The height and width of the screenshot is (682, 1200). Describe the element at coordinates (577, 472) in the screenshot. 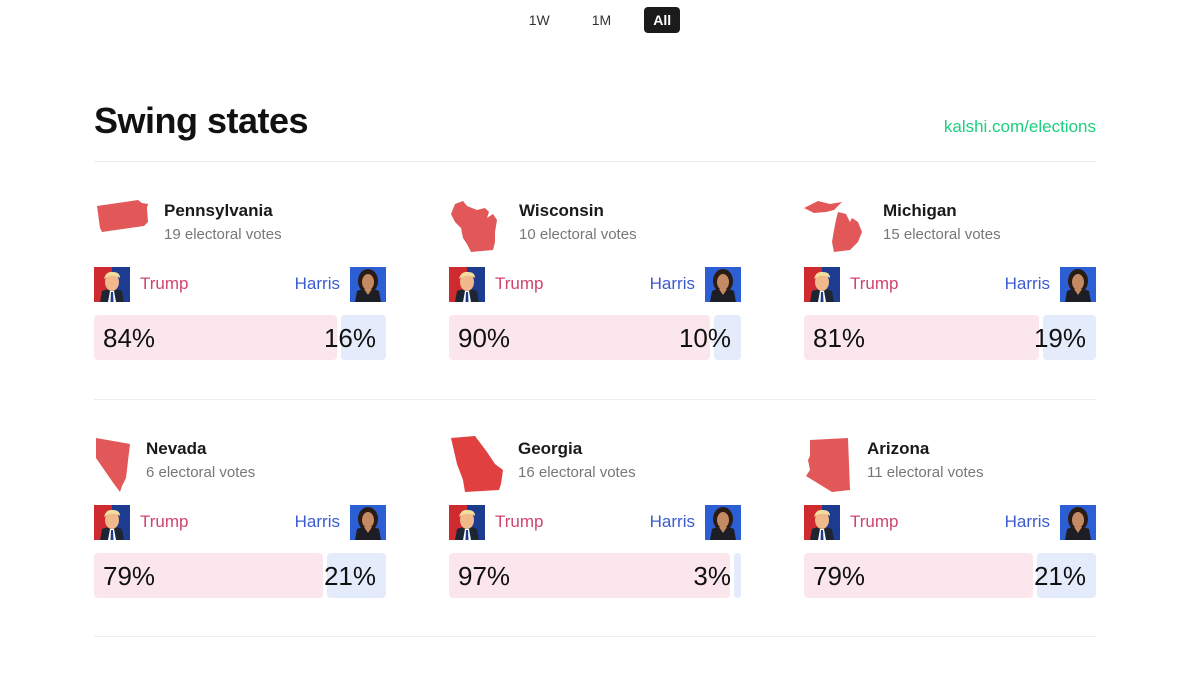

I see `electoral-votes: 16 electoral votes` at that location.